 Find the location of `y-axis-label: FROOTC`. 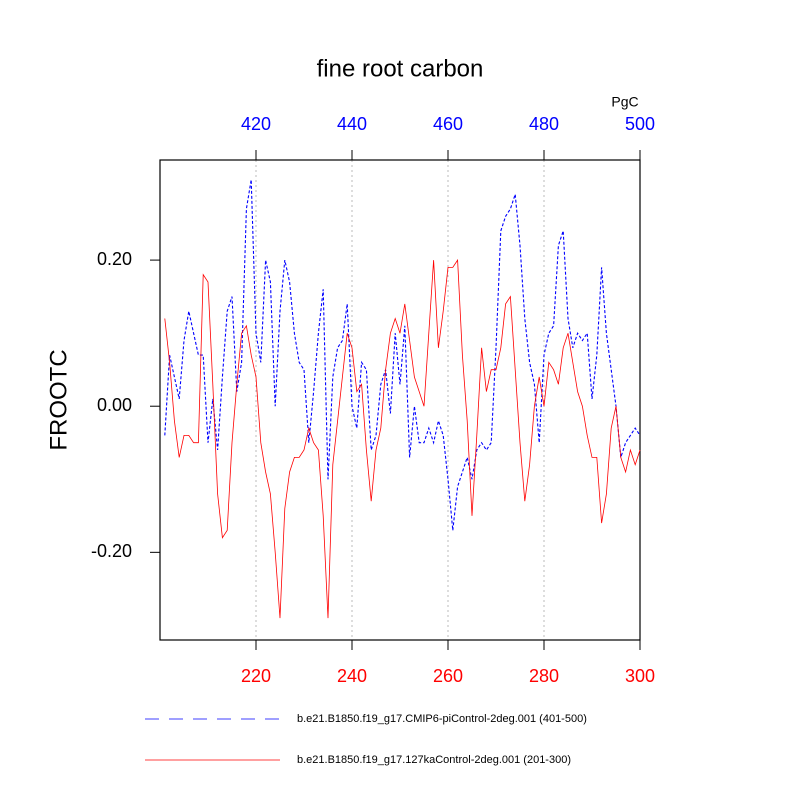

y-axis-label: FROOTC is located at coordinates (58, 399).